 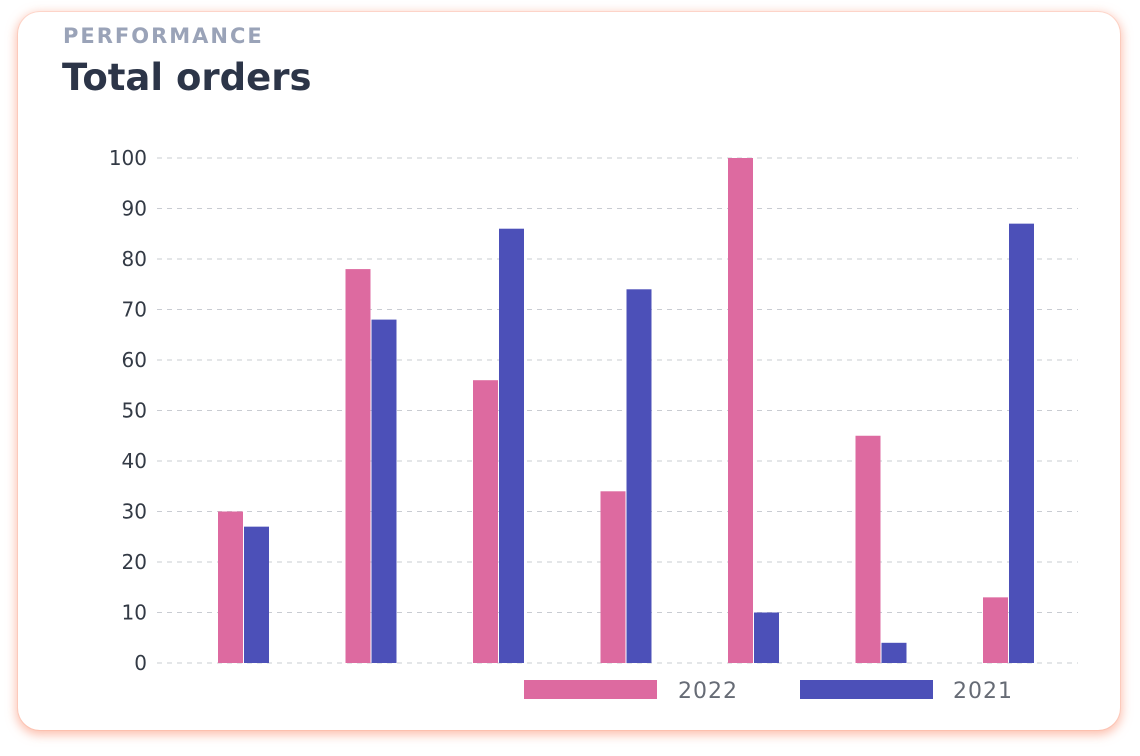 What do you see at coordinates (163, 36) in the screenshot?
I see `section-eyebrow: PERFORMANCE` at bounding box center [163, 36].